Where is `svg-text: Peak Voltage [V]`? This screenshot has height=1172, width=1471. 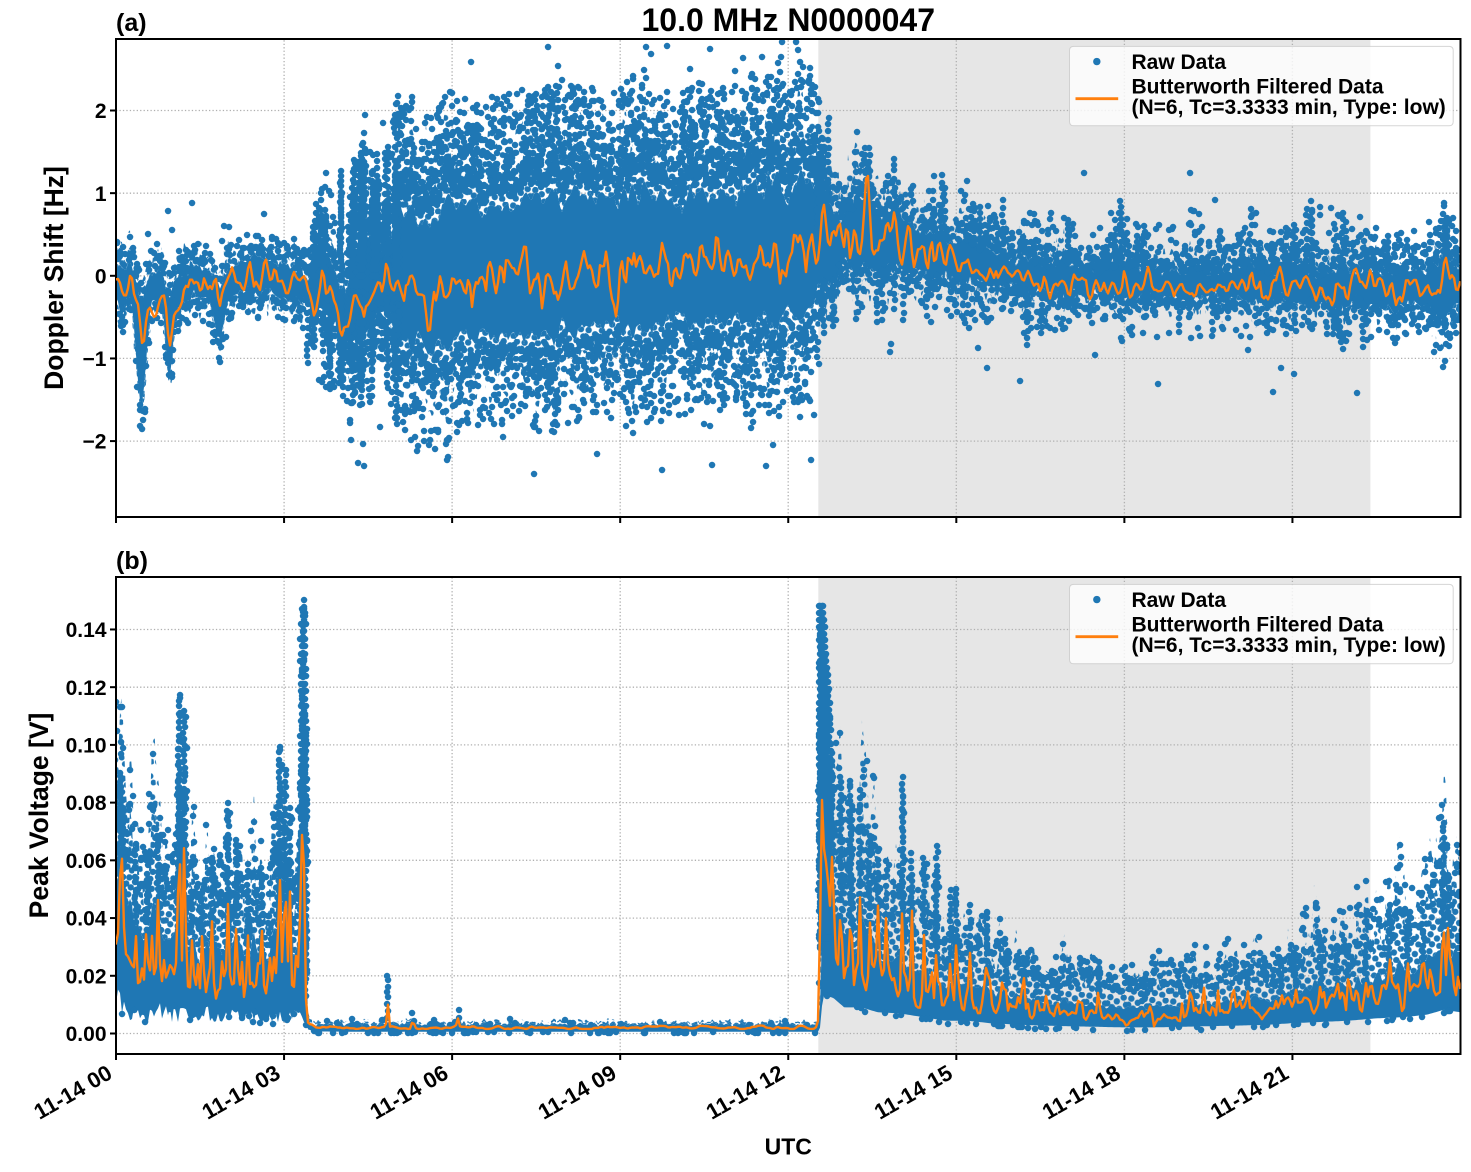
svg-text: Peak Voltage [V] is located at coordinates (39, 816).